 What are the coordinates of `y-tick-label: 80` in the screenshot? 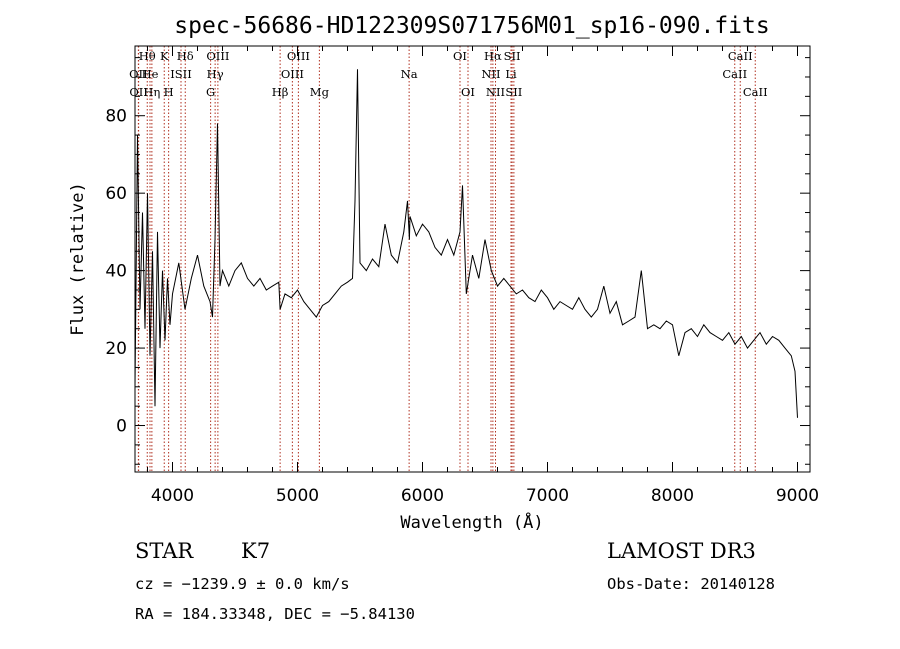 It's located at (116, 117).